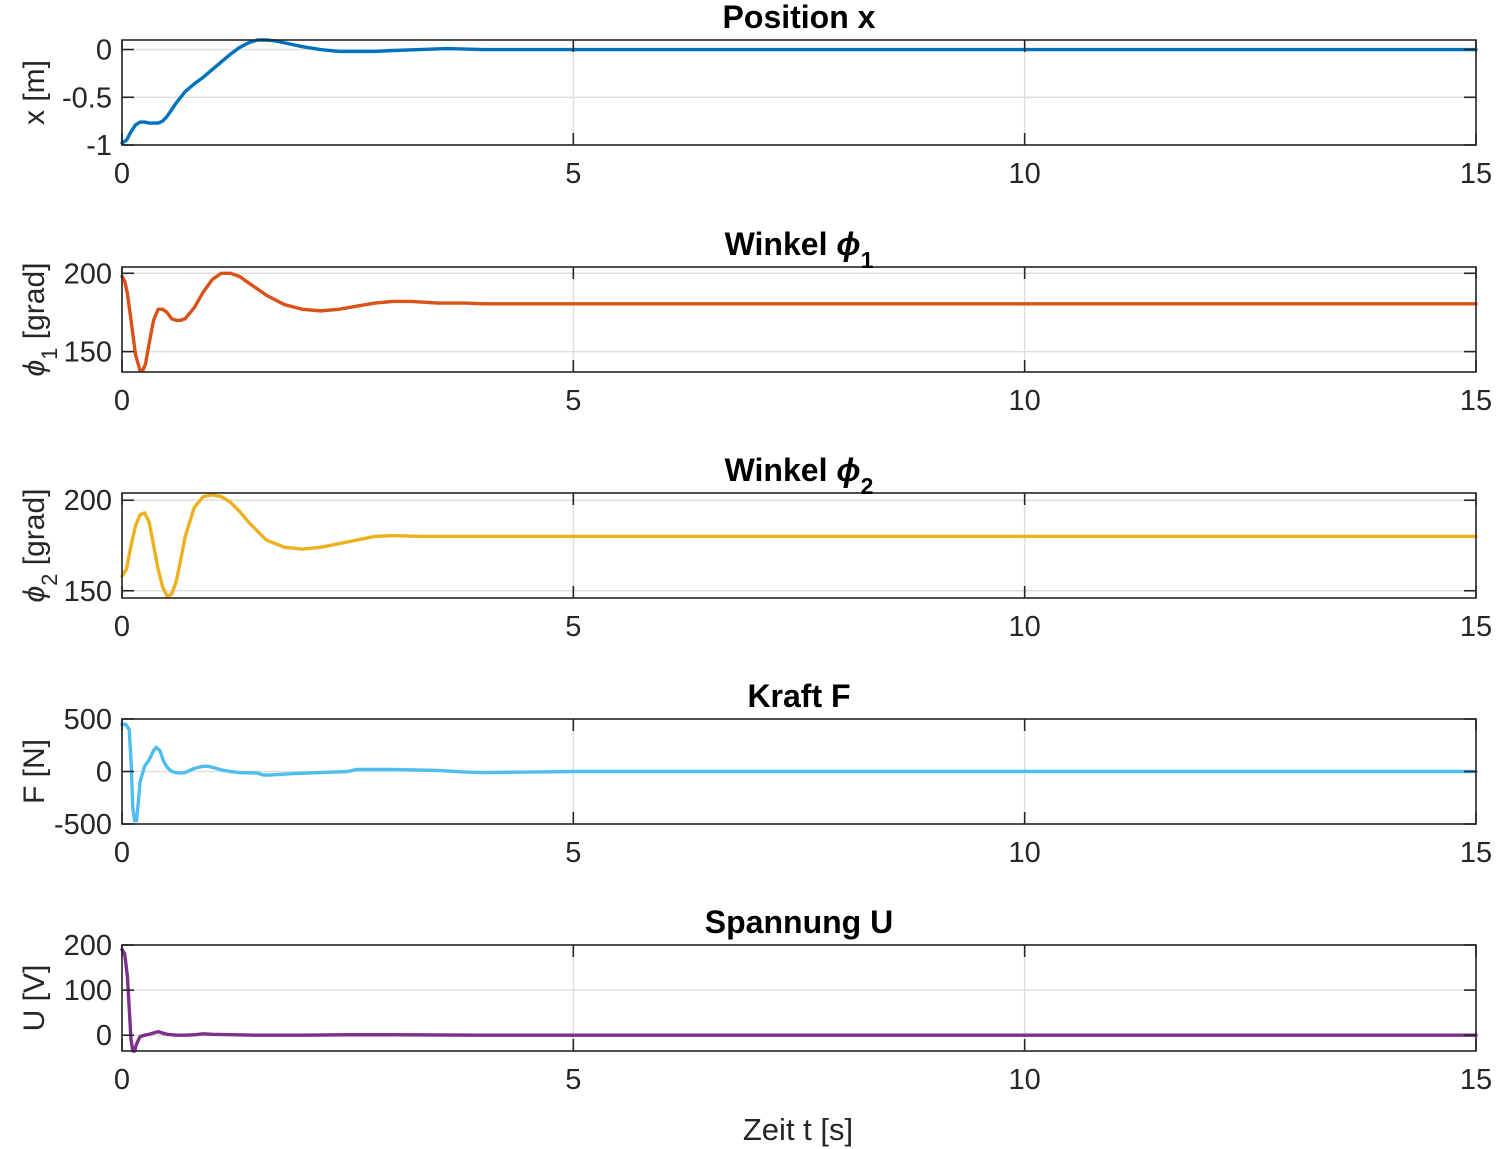 Image resolution: width=1496 pixels, height=1149 pixels. I want to click on label-part: U [V], so click(34, 998).